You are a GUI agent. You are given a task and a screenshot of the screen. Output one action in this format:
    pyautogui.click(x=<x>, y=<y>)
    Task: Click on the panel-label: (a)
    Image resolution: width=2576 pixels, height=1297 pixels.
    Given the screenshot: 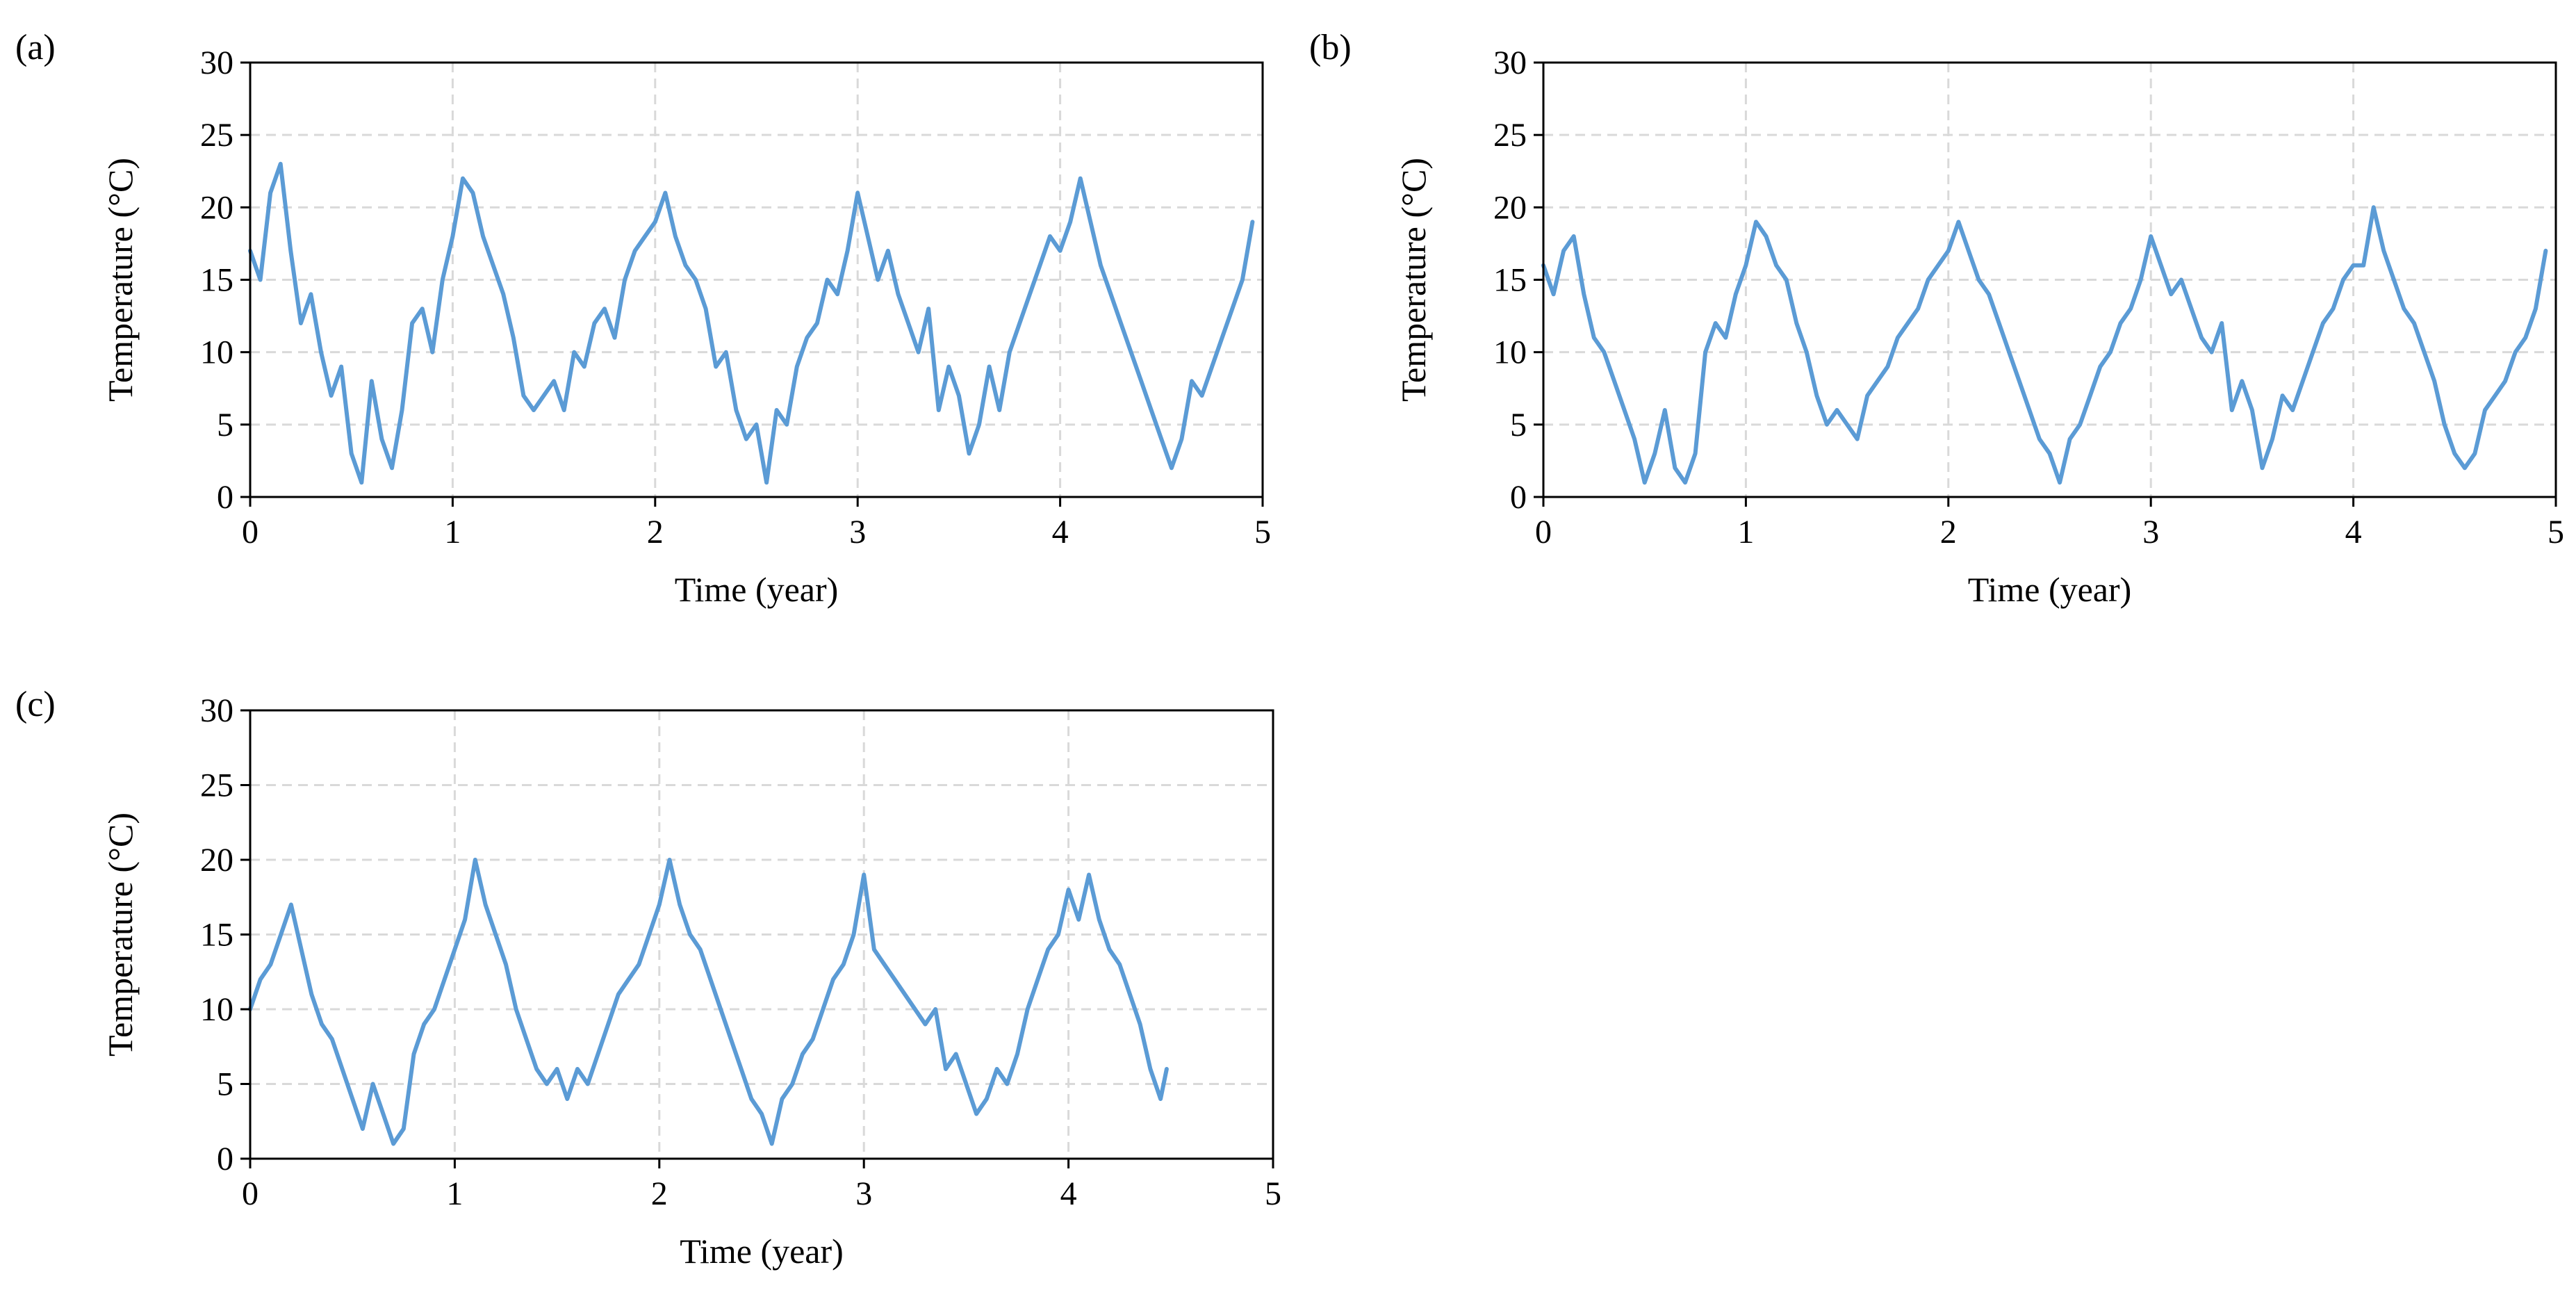 What is the action you would take?
    pyautogui.click(x=35, y=47)
    